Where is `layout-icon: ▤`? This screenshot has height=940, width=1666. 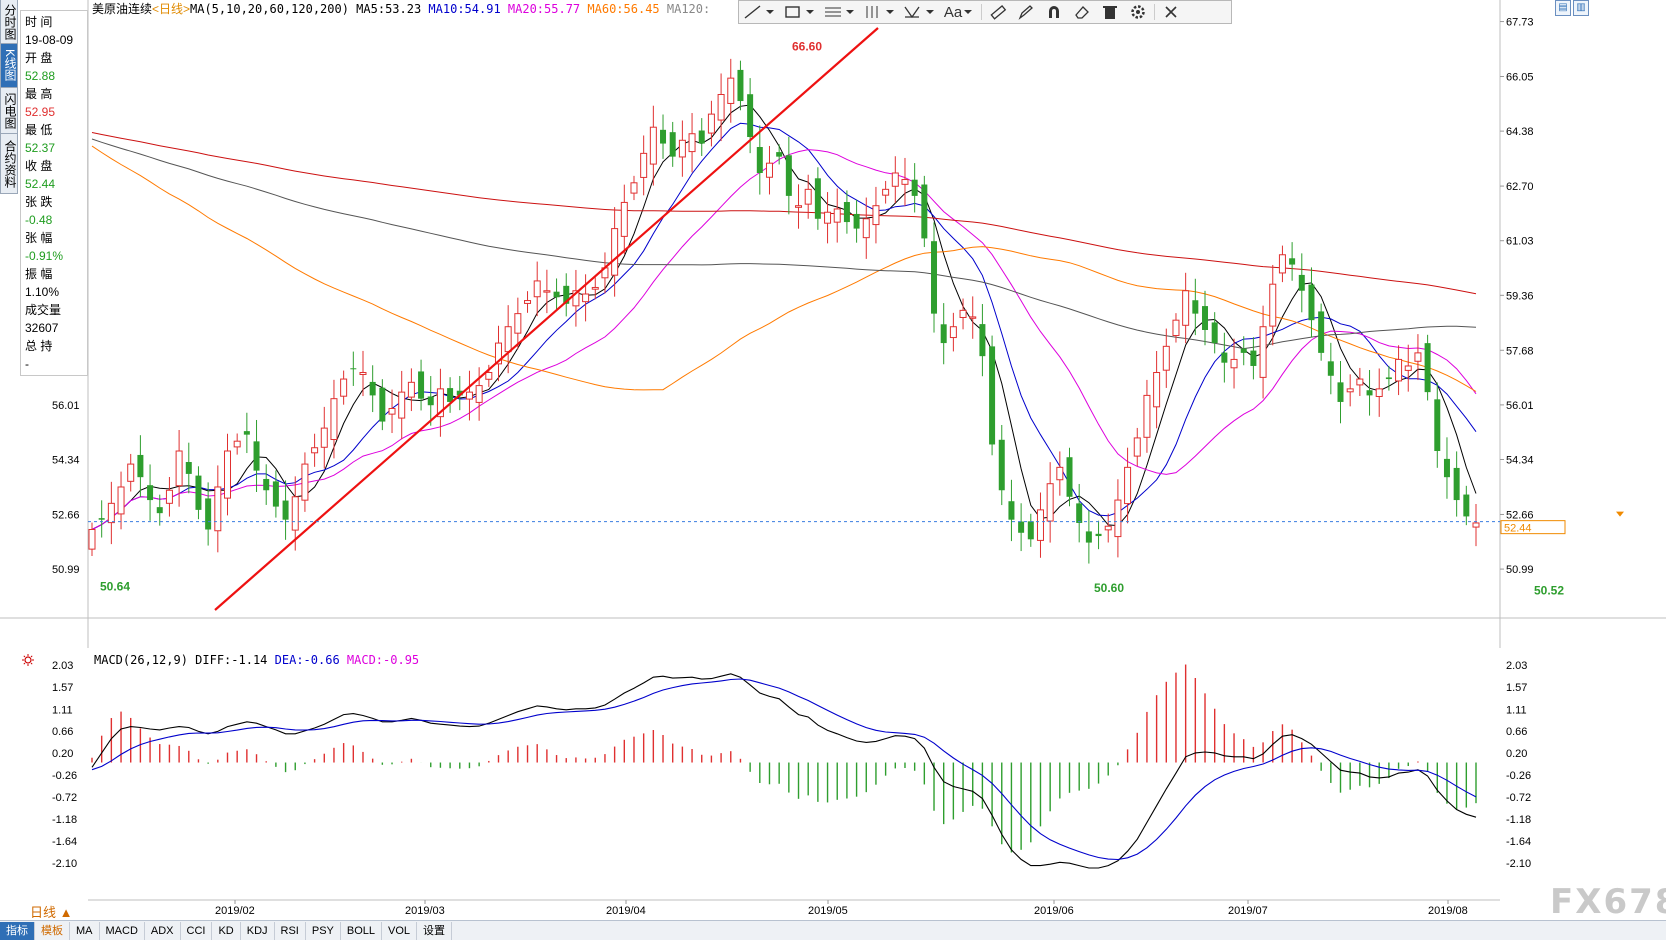 layout-icon: ▤ is located at coordinates (1563, 8).